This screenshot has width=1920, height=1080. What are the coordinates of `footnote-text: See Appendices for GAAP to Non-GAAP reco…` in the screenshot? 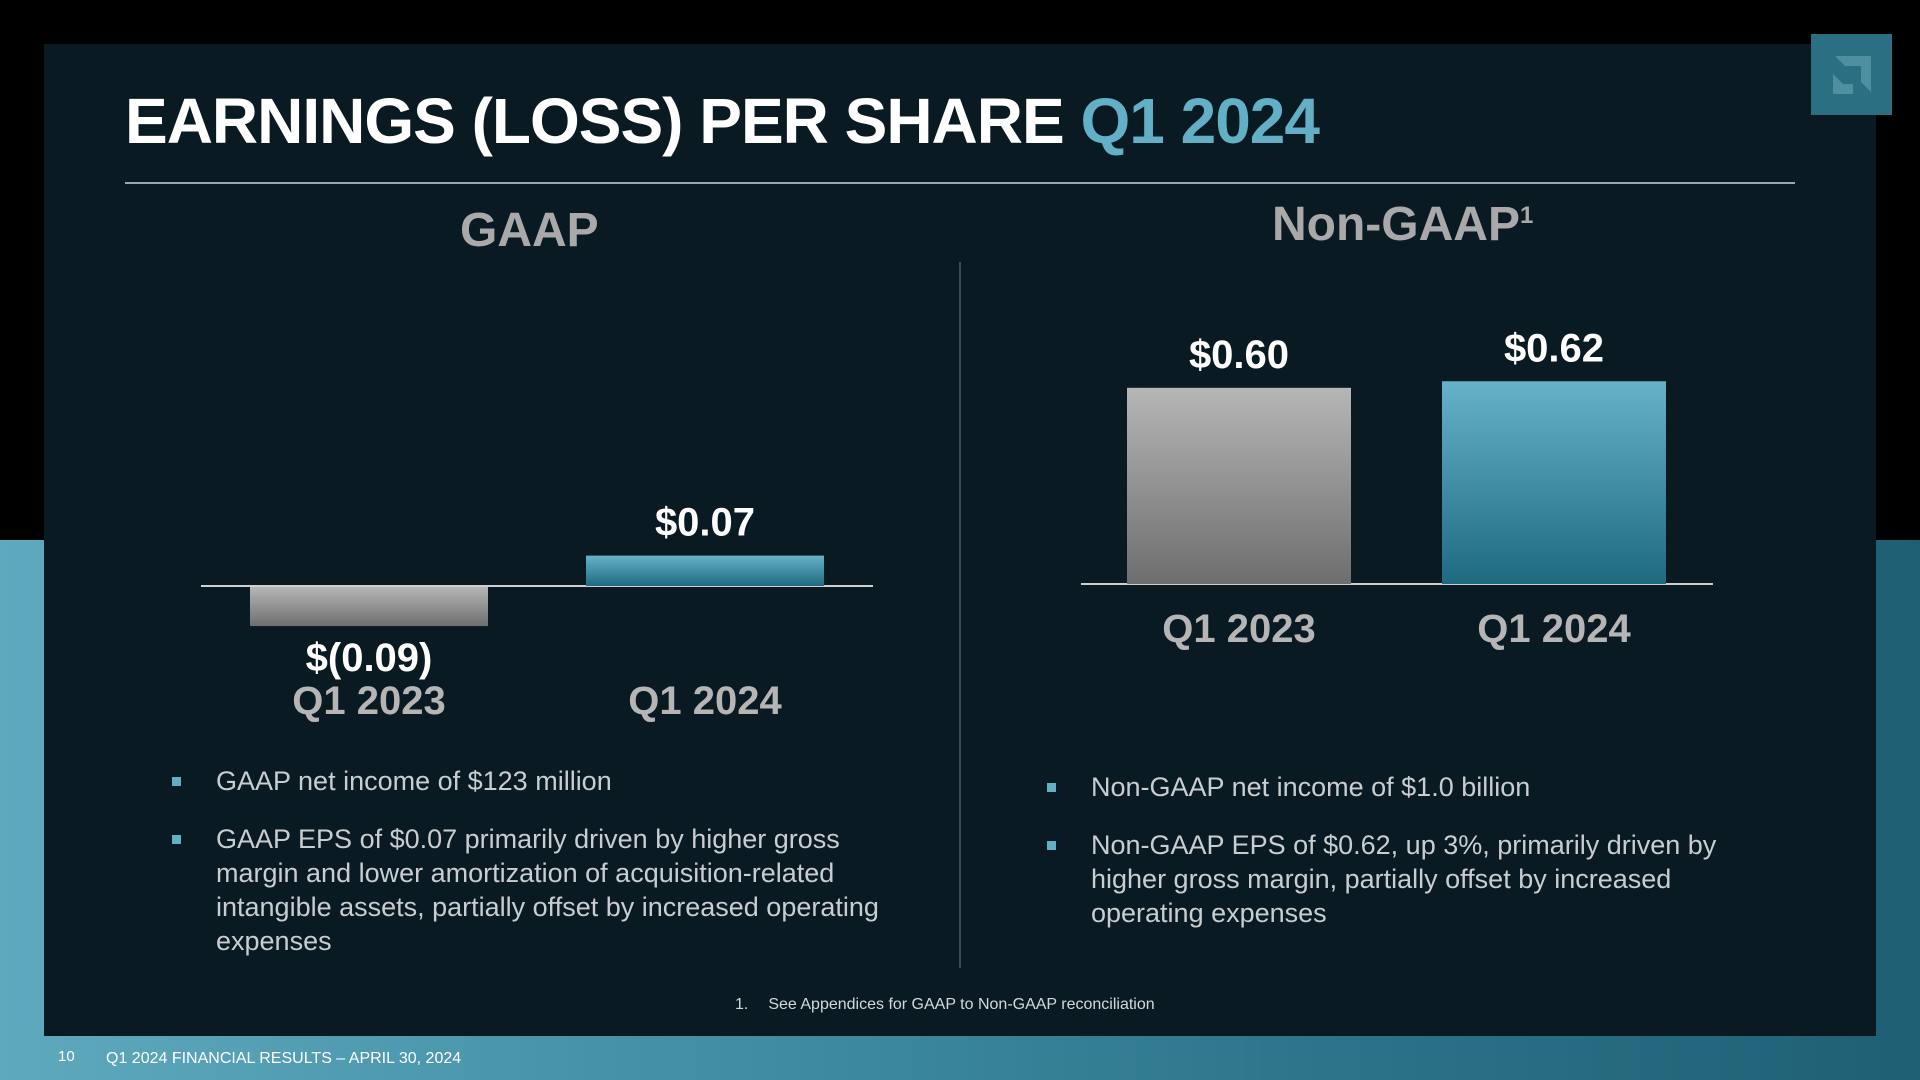 It's located at (961, 1004).